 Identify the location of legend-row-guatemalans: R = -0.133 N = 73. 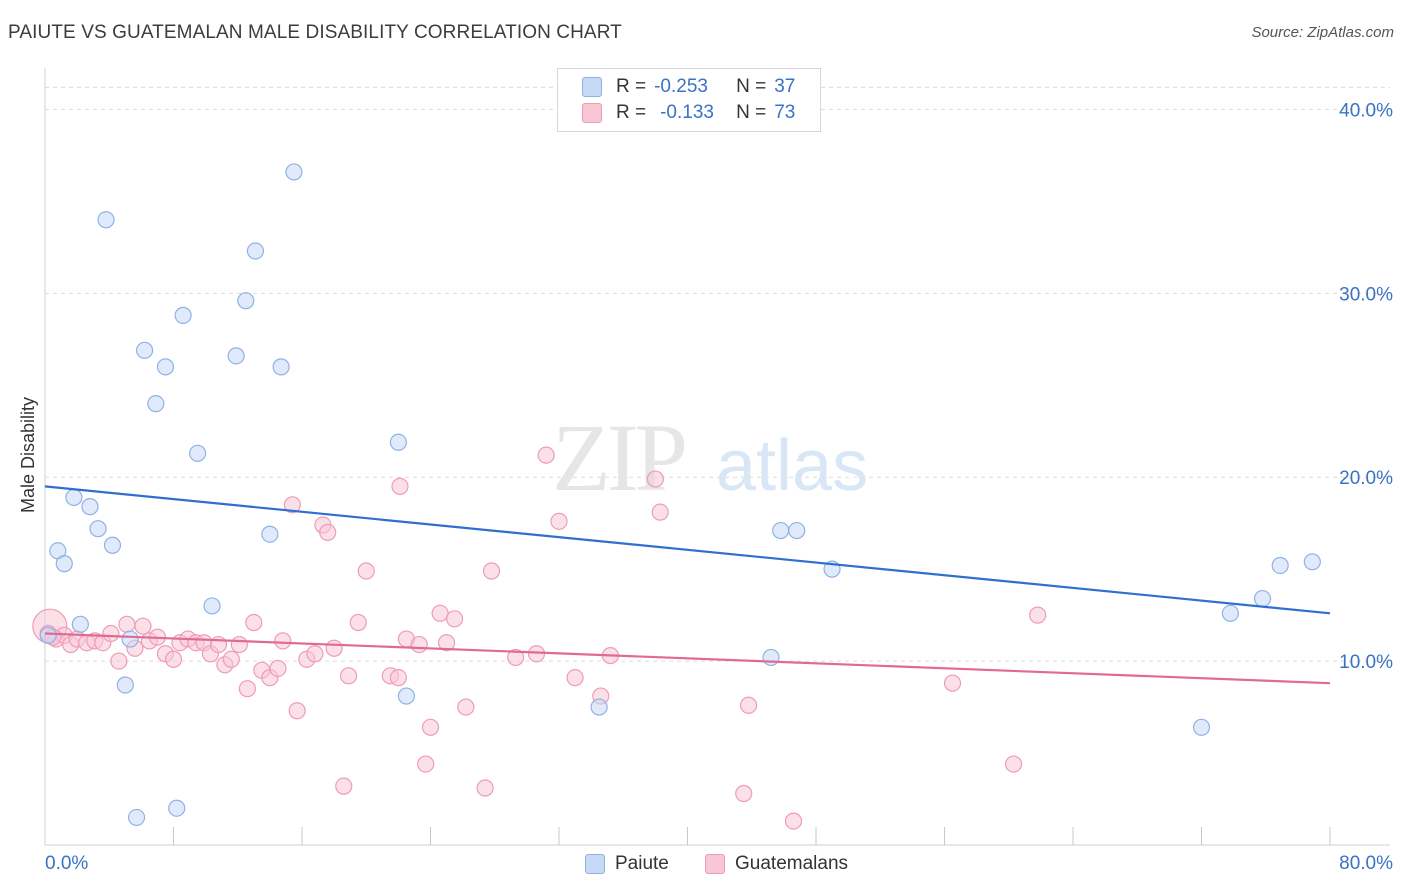
(688, 113).